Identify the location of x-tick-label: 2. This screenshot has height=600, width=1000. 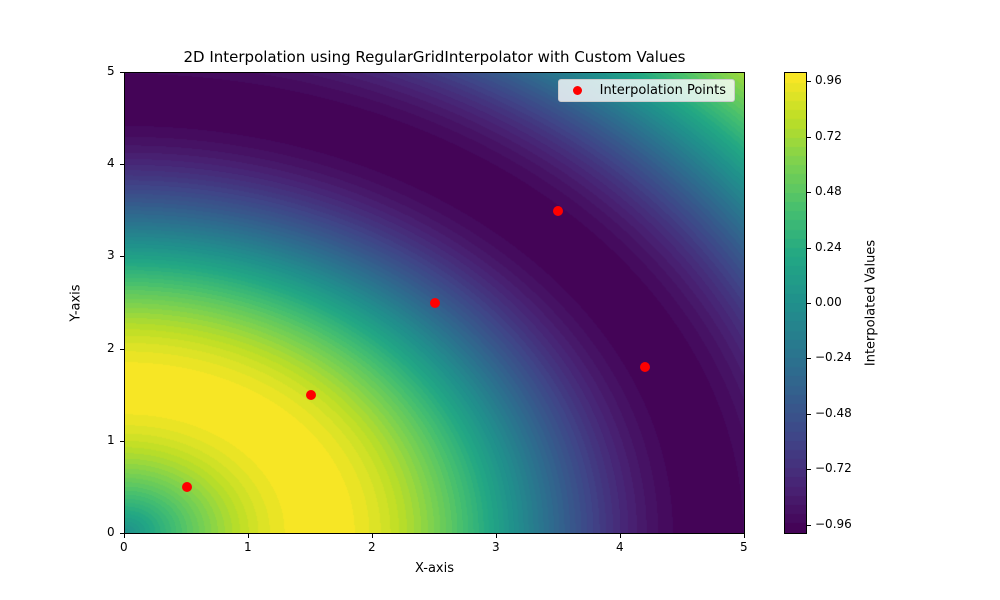
(372, 547).